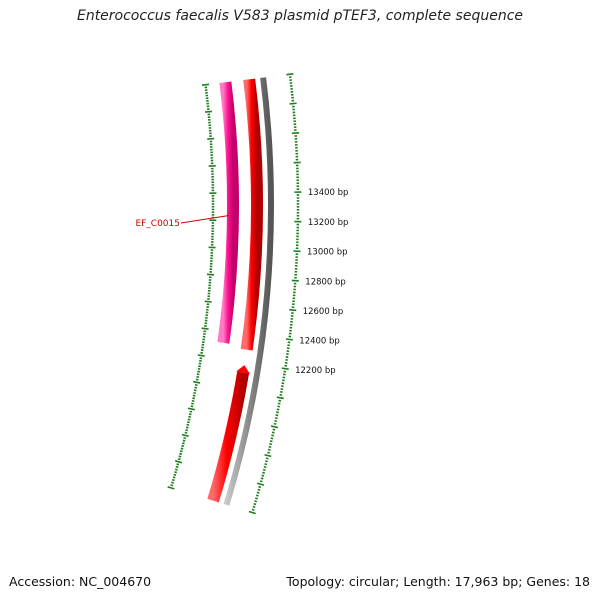 The image size is (600, 600). What do you see at coordinates (327, 253) in the screenshot?
I see `ruler-label: 13000 bp` at bounding box center [327, 253].